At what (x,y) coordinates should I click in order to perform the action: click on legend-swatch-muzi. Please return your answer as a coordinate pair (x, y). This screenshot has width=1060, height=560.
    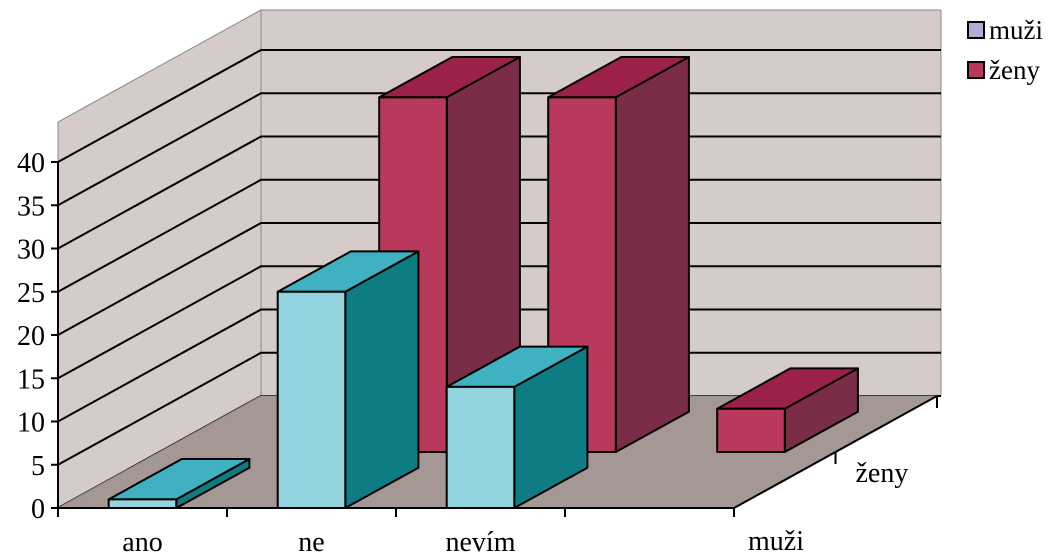
    Looking at the image, I should click on (976, 30).